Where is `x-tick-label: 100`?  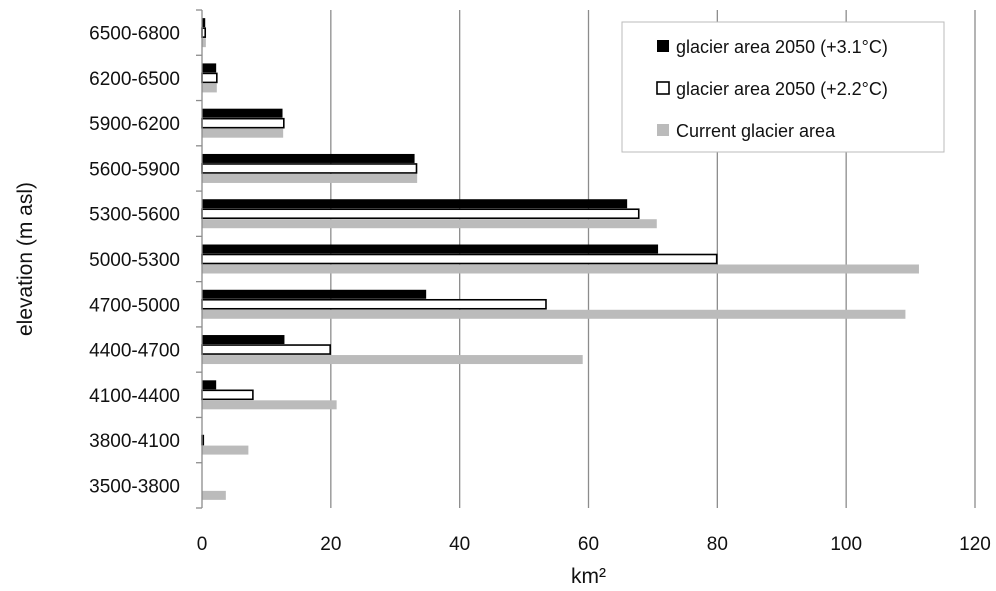
x-tick-label: 100 is located at coordinates (846, 544).